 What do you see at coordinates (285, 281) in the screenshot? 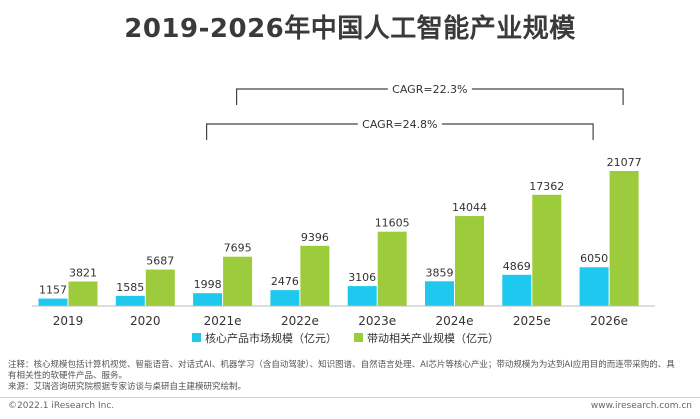
I see `data-label-core-2022e: 2476` at bounding box center [285, 281].